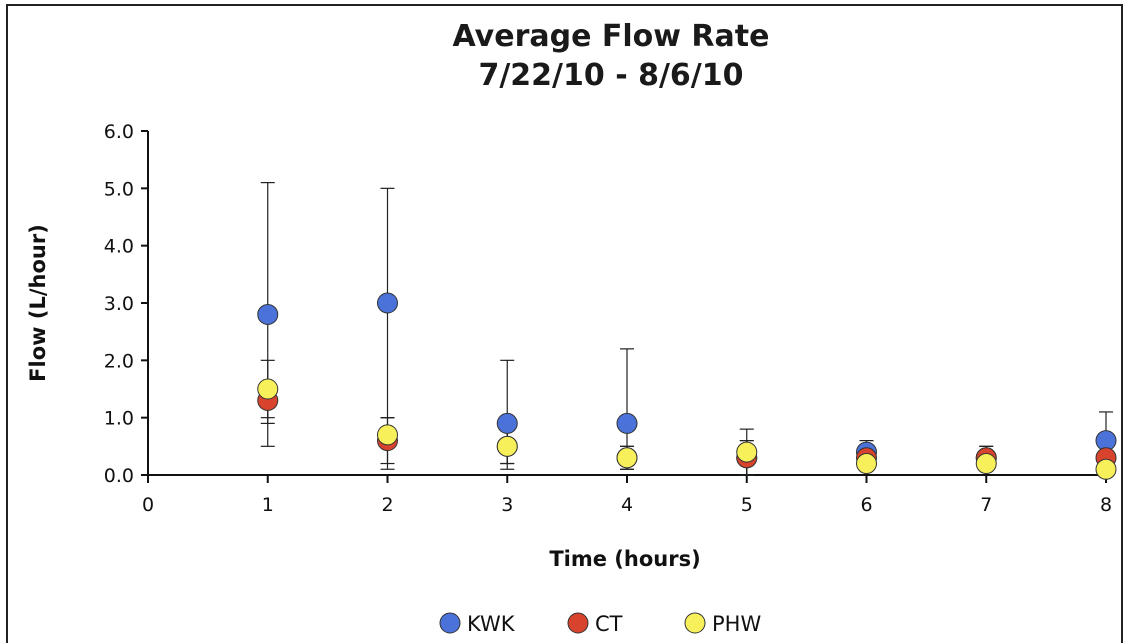 This screenshot has width=1127, height=643. Describe the element at coordinates (491, 624) in the screenshot. I see `legend-label-kwk: KWK` at that location.